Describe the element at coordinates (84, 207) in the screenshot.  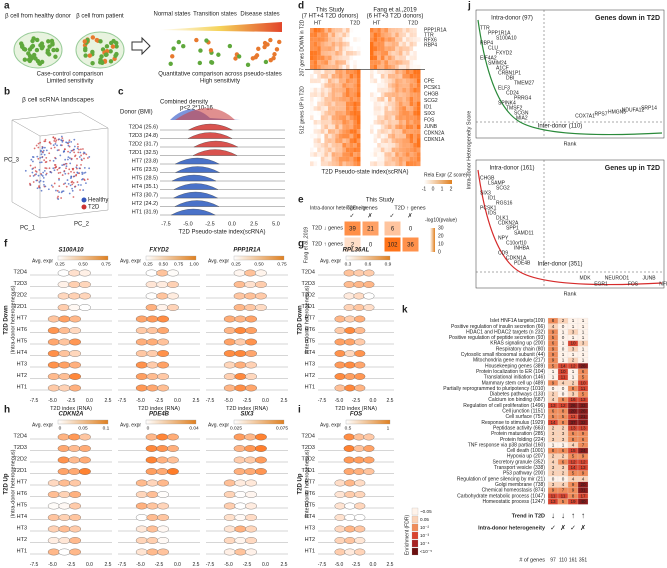
I see `legend-dot` at that location.